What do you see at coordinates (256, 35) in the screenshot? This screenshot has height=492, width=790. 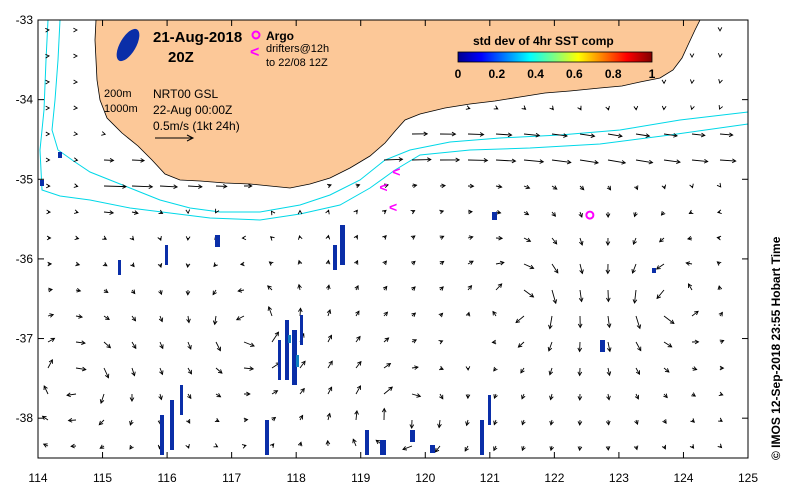 I see `argo-legend-icon` at bounding box center [256, 35].